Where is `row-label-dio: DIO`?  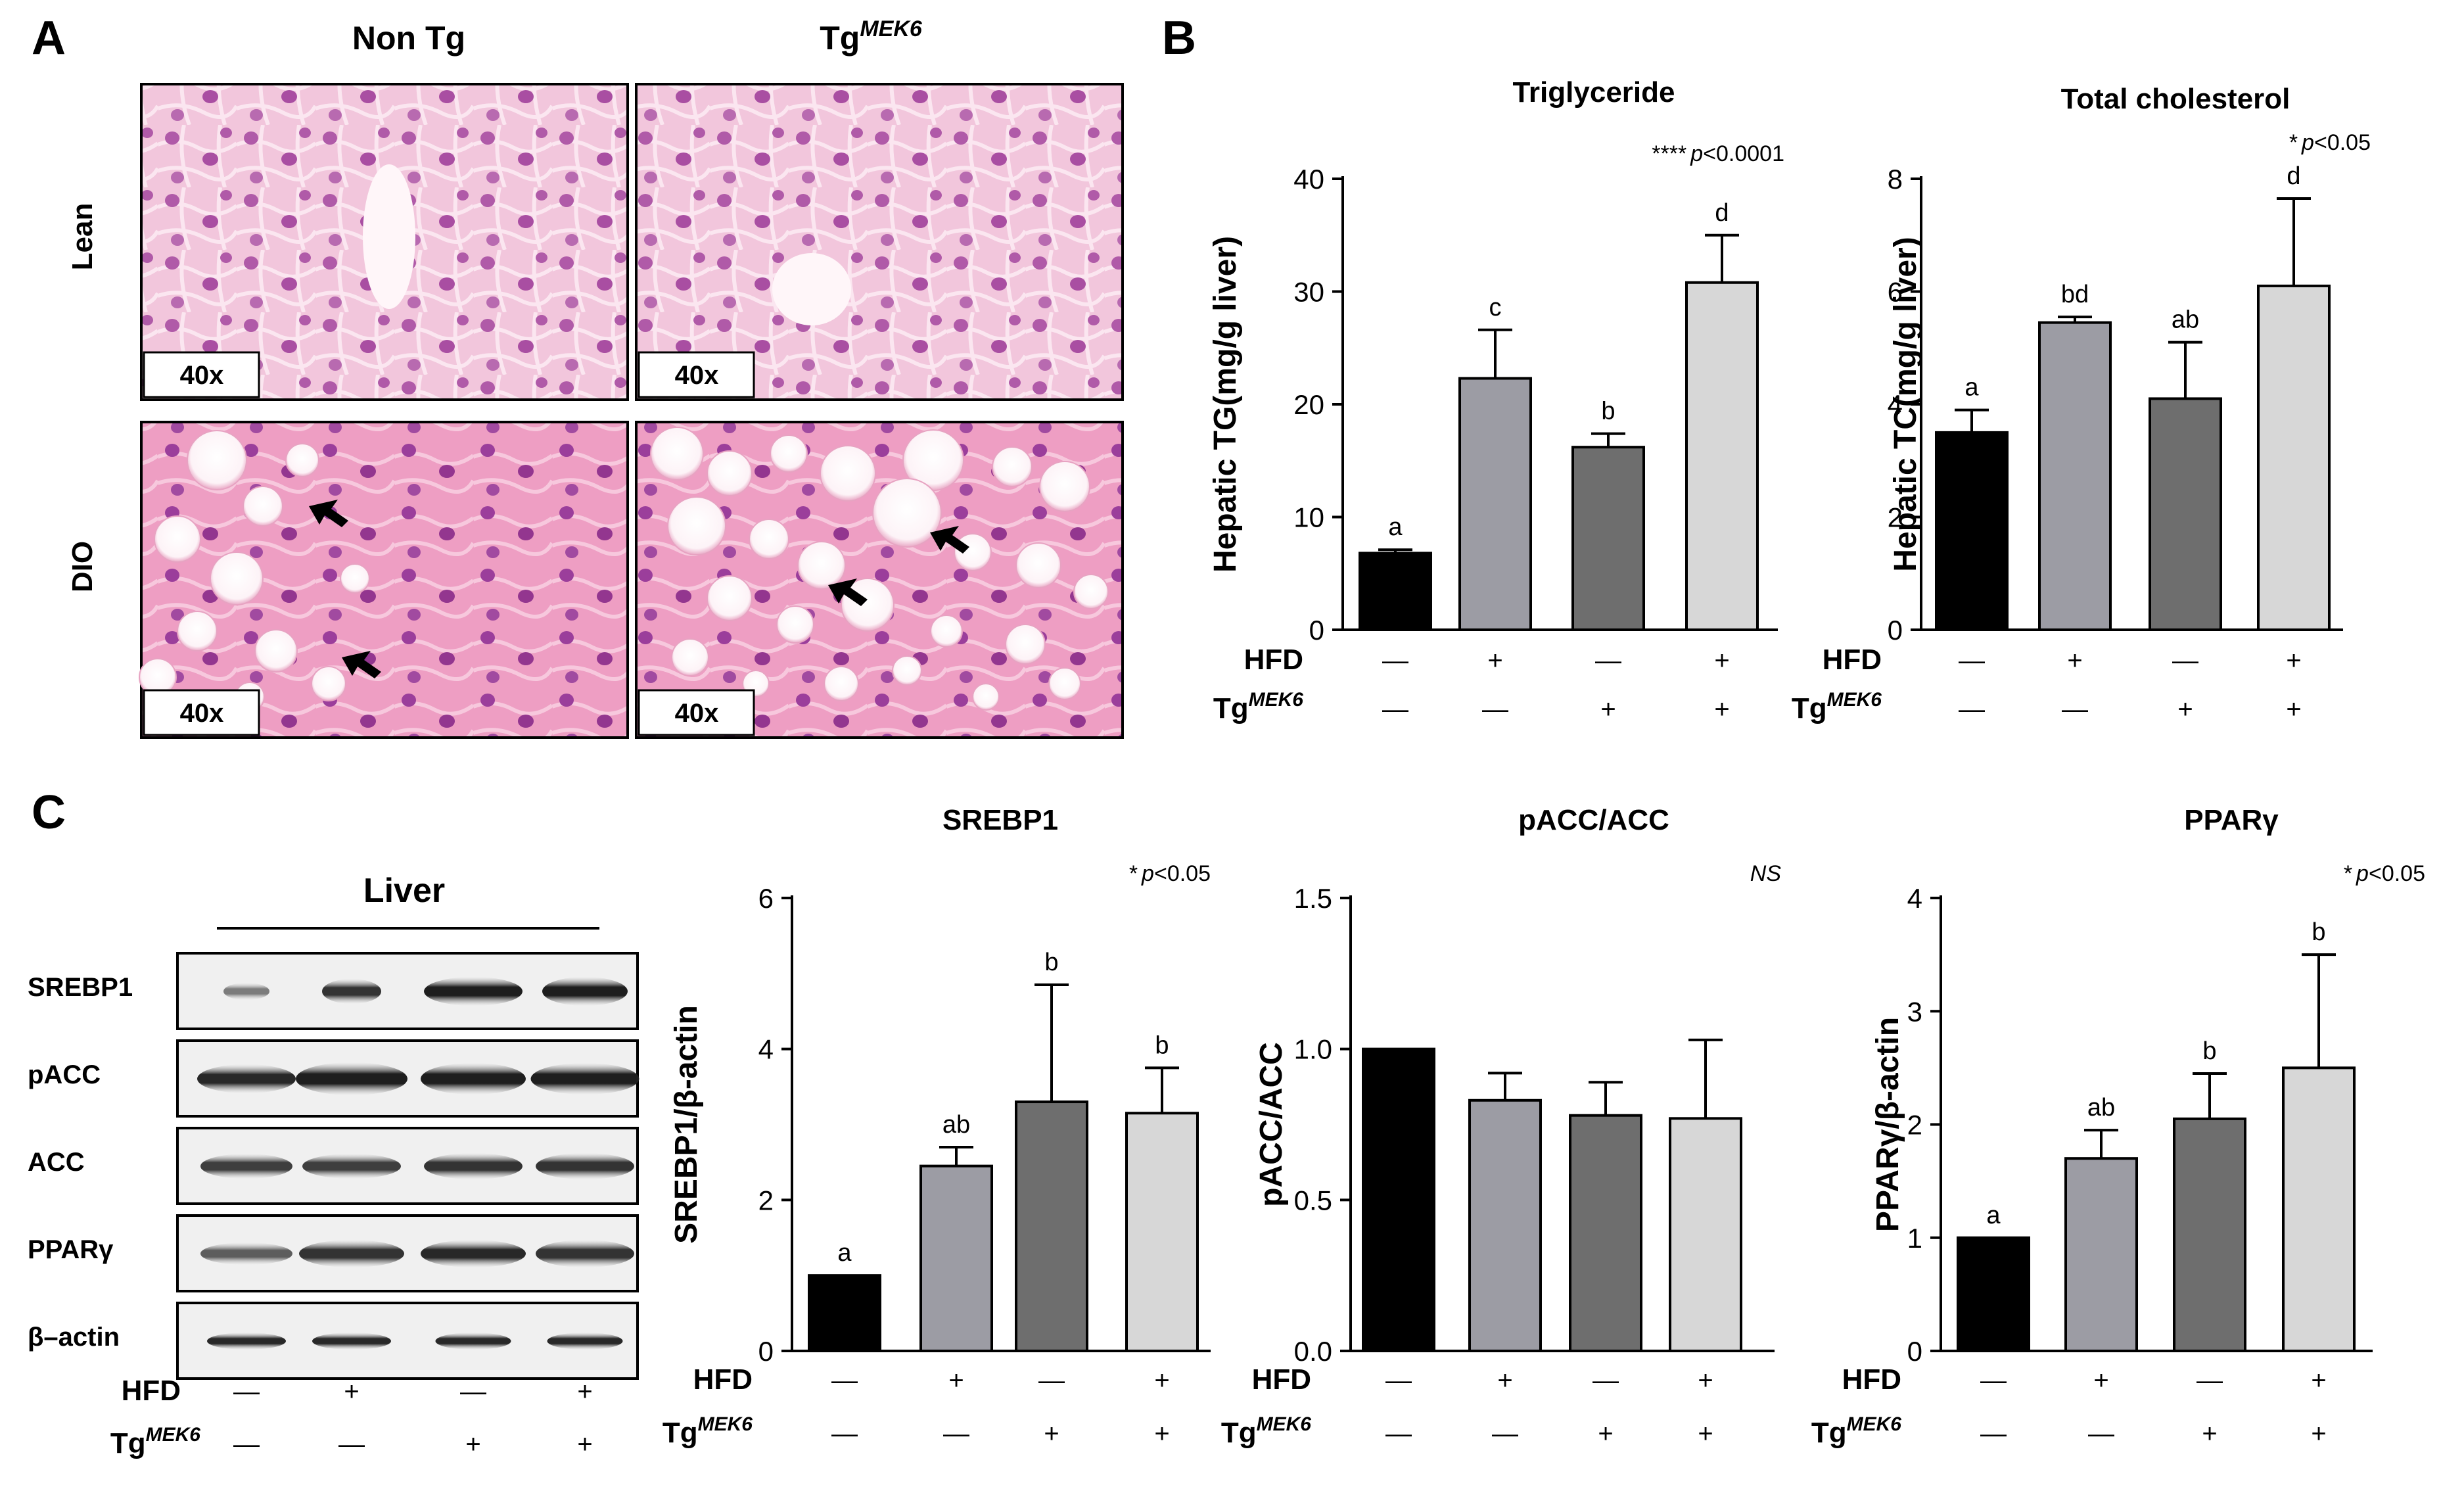 row-label-dio: DIO is located at coordinates (82, 567).